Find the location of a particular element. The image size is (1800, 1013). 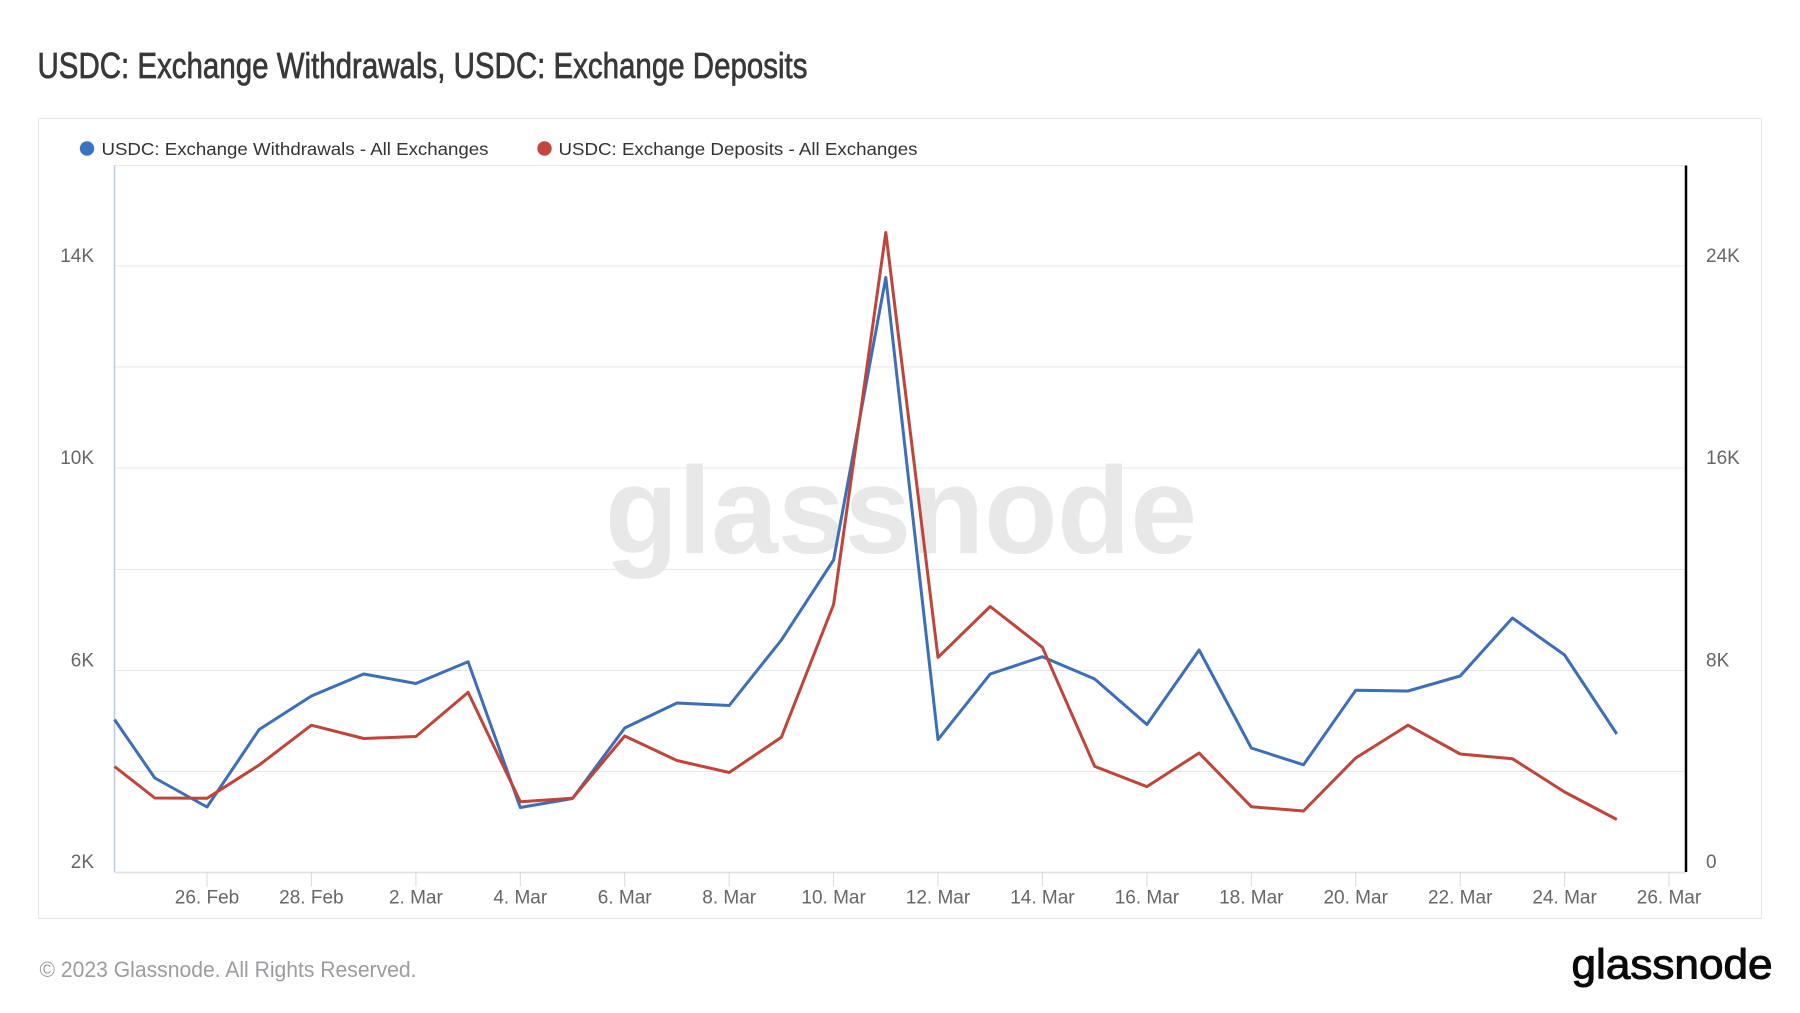

svg-text: 24K is located at coordinates (1723, 256).